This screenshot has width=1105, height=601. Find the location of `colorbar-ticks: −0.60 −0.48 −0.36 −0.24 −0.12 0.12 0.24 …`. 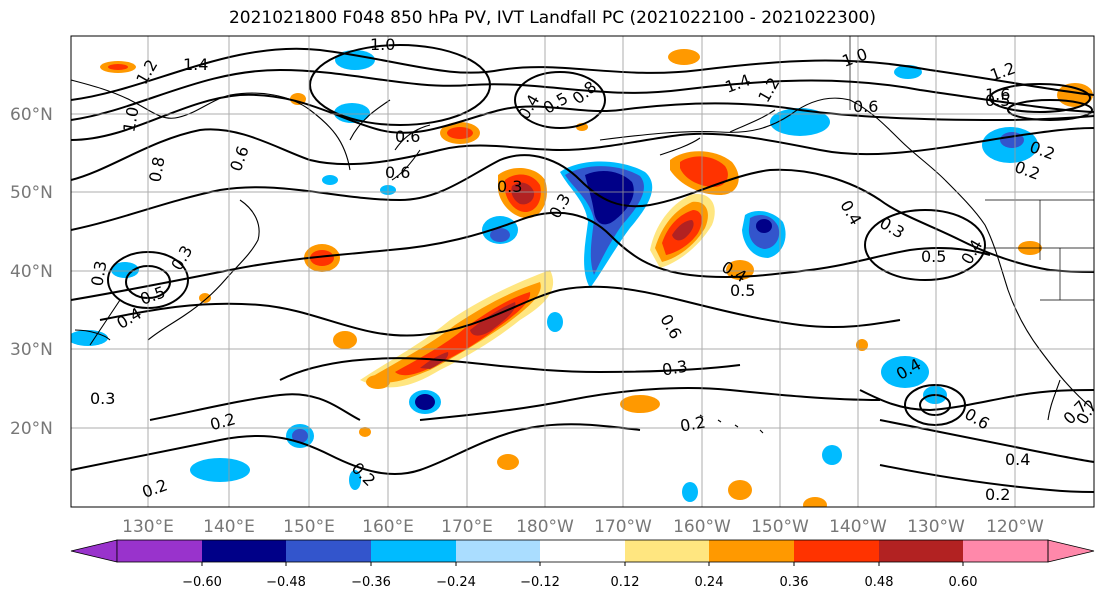

colorbar-ticks: −0.60 −0.48 −0.36 −0.24 −0.12 0.12 0.24 … is located at coordinates (579, 582).